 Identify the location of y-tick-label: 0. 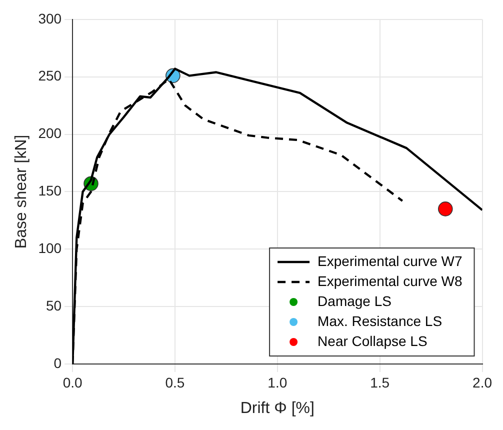
(58, 362).